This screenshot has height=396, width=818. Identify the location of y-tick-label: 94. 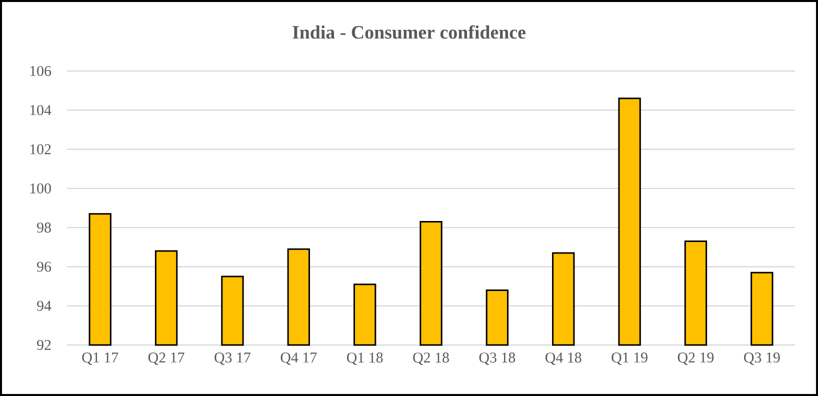
(44, 305).